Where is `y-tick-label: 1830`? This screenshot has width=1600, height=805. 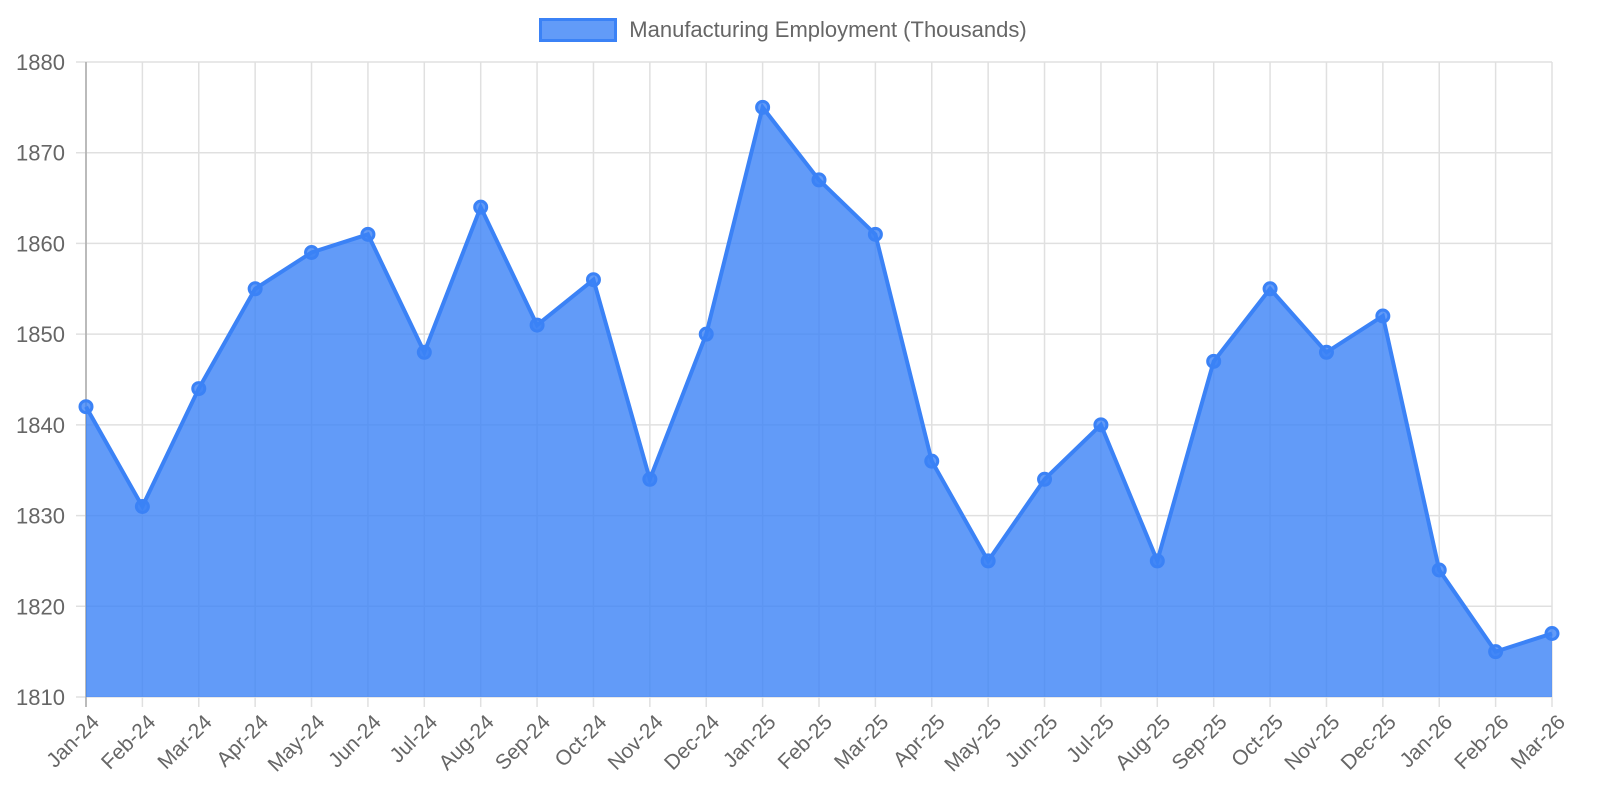 y-tick-label: 1830 is located at coordinates (40, 516).